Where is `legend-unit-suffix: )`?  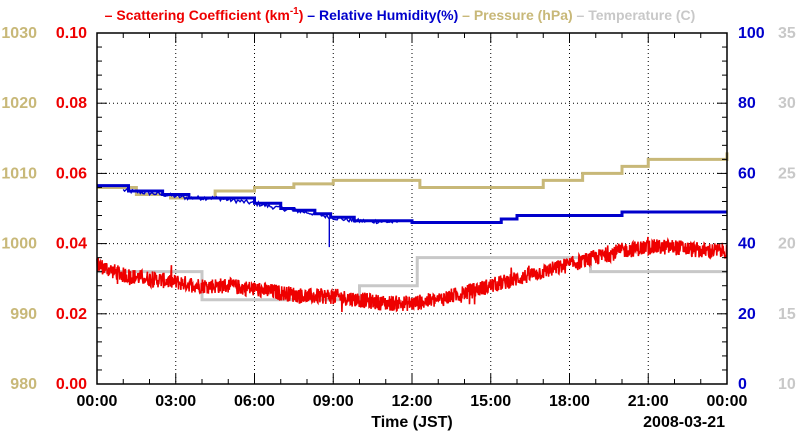 legend-unit-suffix: ) is located at coordinates (301, 15).